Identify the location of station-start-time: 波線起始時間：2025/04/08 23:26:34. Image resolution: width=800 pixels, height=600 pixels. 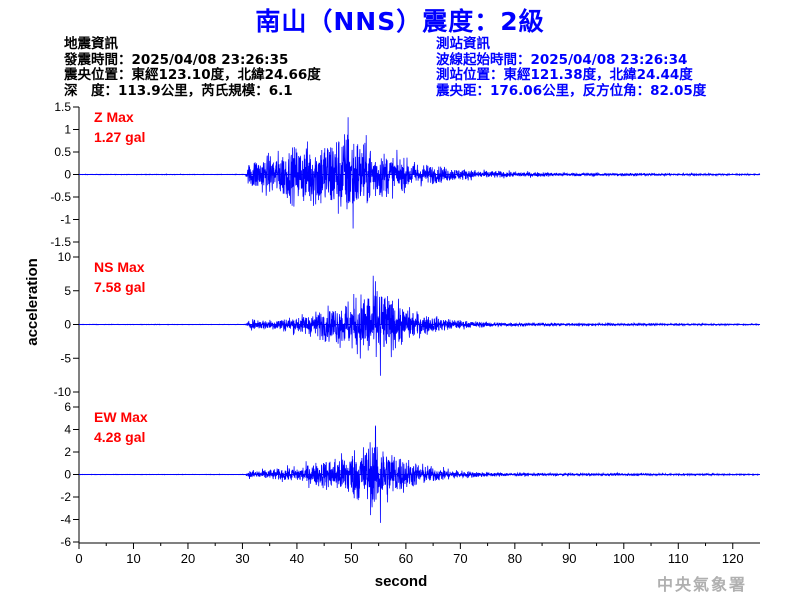
(562, 59).